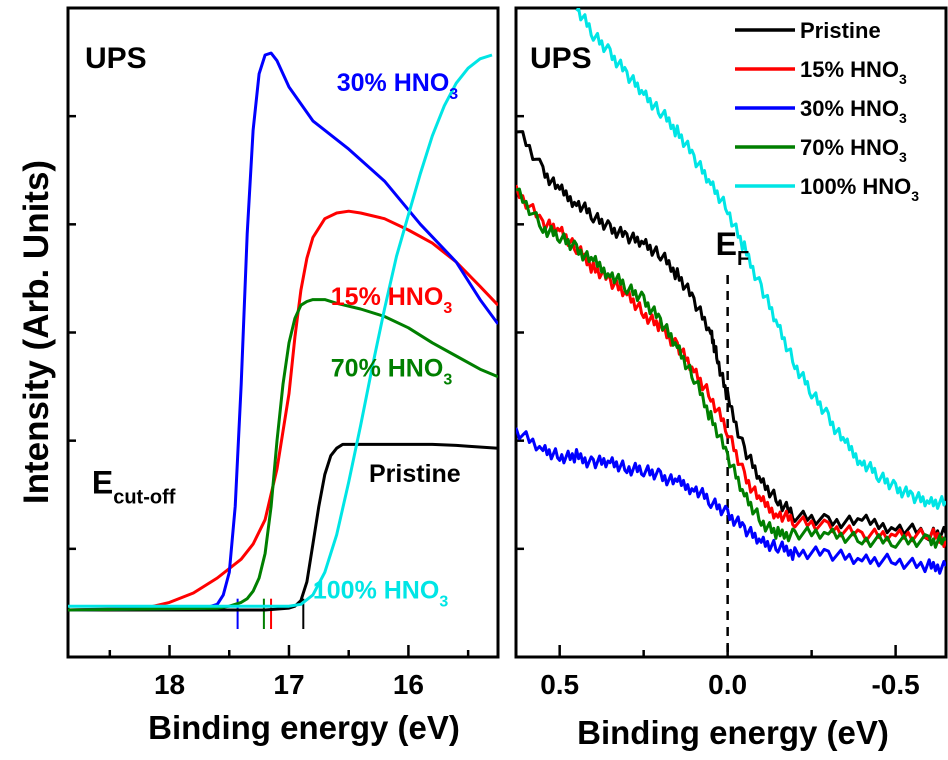  I want to click on y-axis-title: Intensity (Arb. Units), so click(36, 332).